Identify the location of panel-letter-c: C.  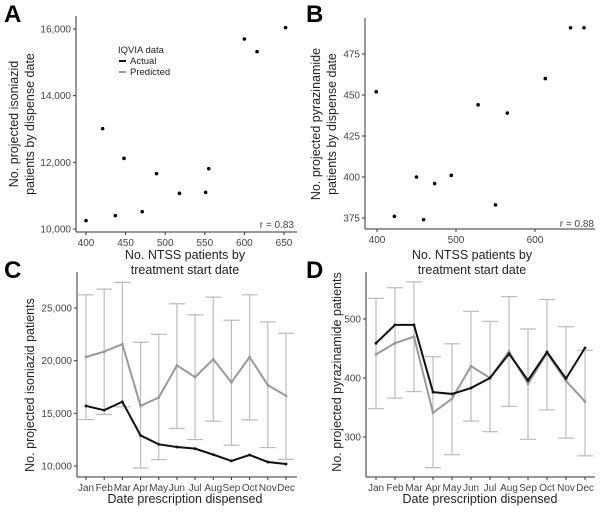
(12, 270).